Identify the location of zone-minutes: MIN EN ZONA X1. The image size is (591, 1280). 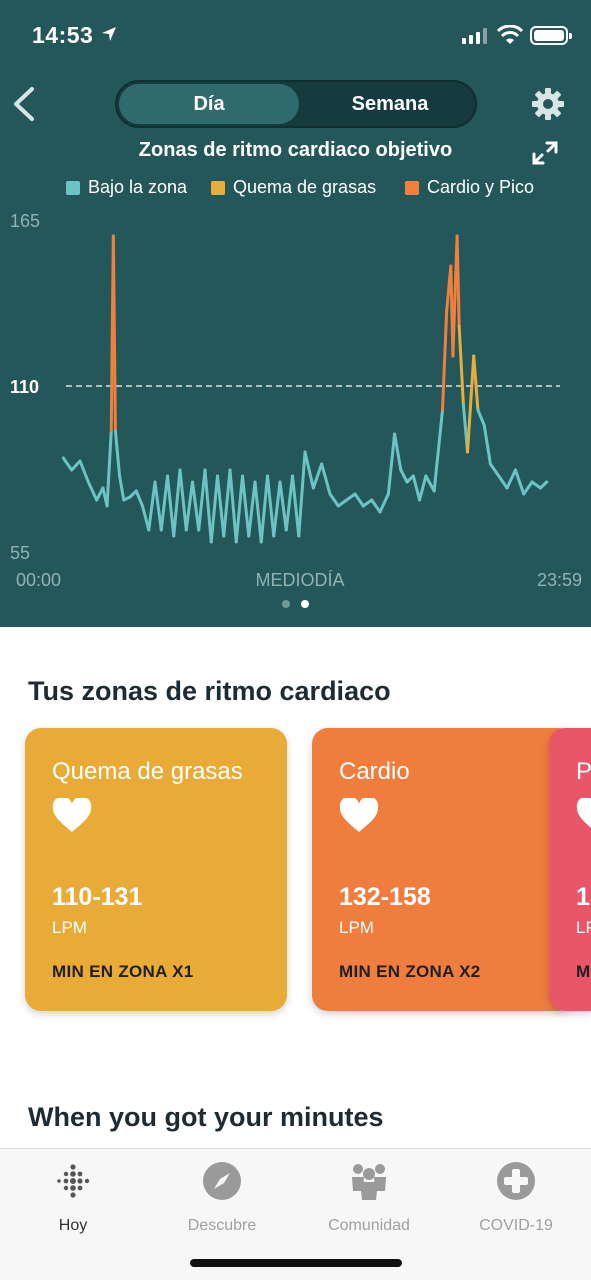
(123, 971).